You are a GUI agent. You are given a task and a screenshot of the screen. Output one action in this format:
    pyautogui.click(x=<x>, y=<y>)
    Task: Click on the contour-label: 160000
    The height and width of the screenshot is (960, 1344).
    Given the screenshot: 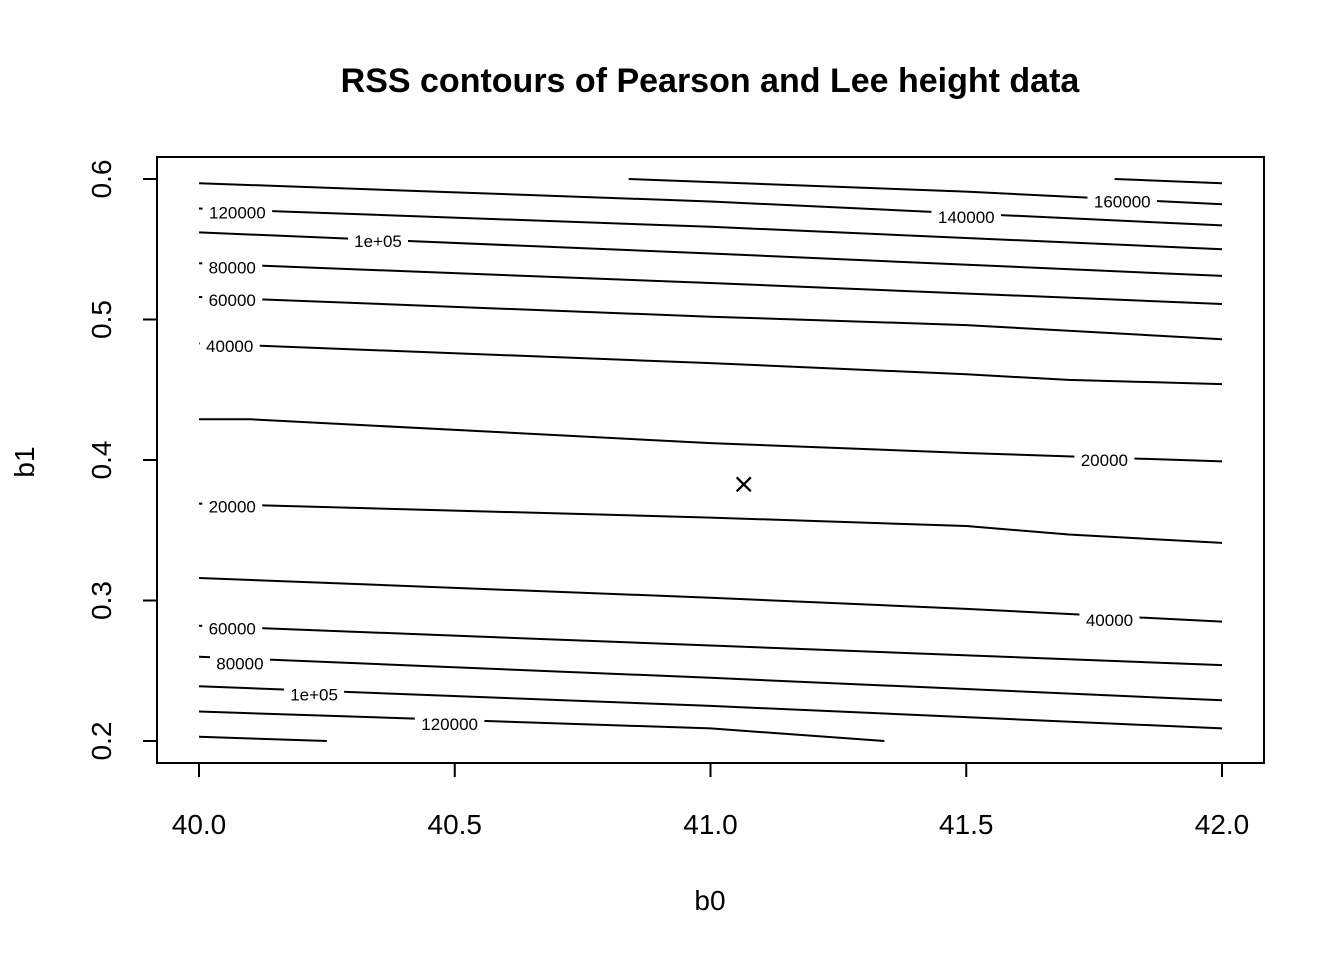 What is the action you would take?
    pyautogui.click(x=1122, y=201)
    